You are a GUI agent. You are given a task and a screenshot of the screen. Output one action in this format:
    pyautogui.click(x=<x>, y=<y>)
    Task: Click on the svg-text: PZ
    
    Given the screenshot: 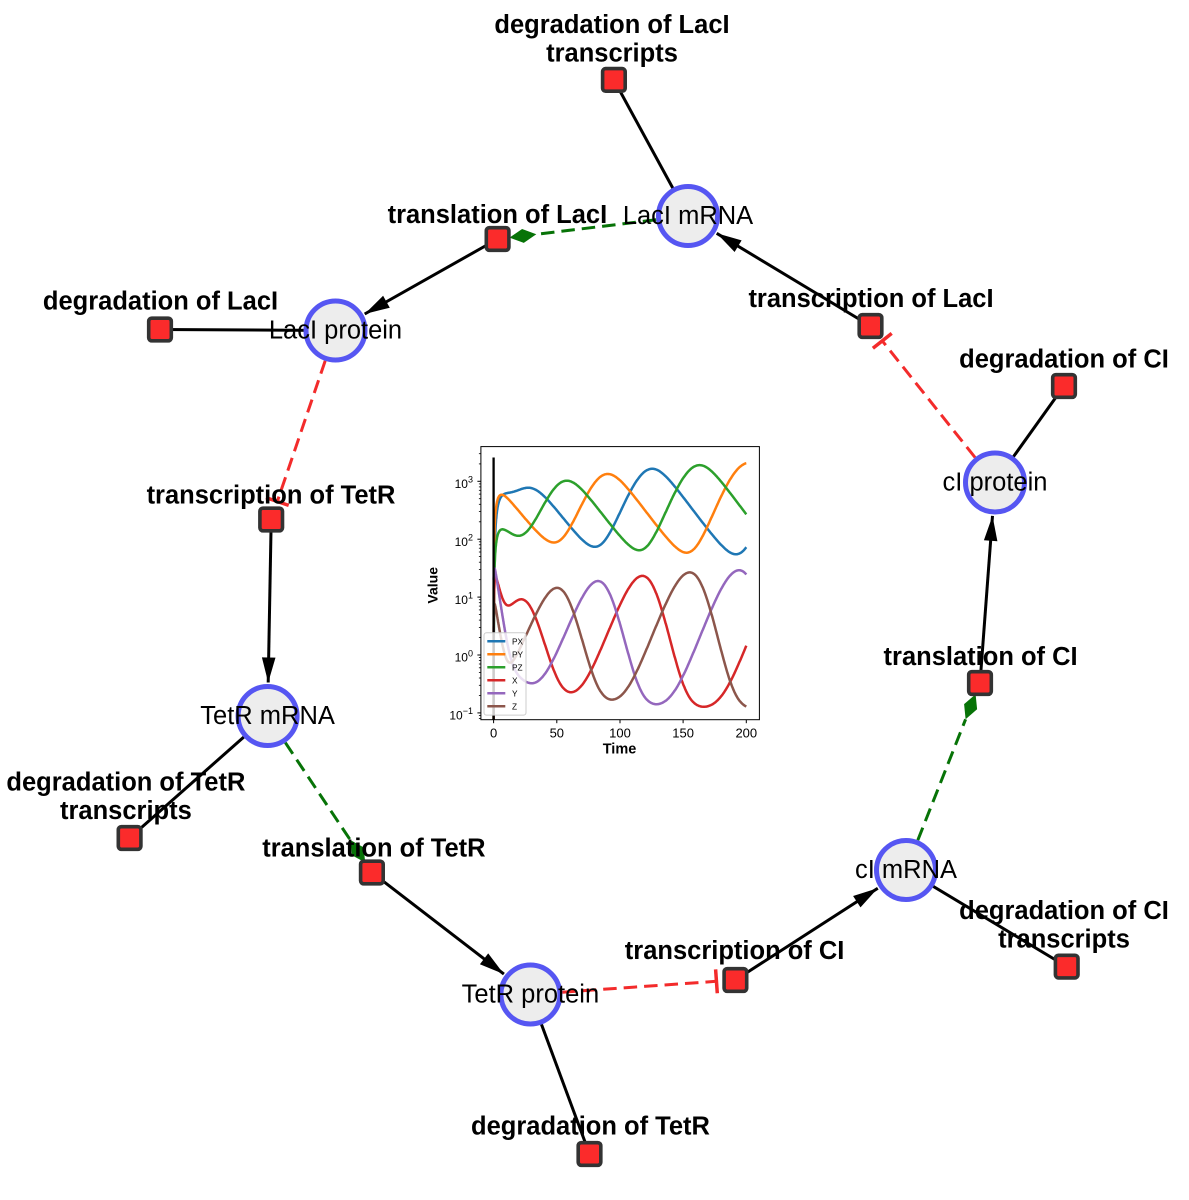 What is the action you would take?
    pyautogui.click(x=517, y=667)
    